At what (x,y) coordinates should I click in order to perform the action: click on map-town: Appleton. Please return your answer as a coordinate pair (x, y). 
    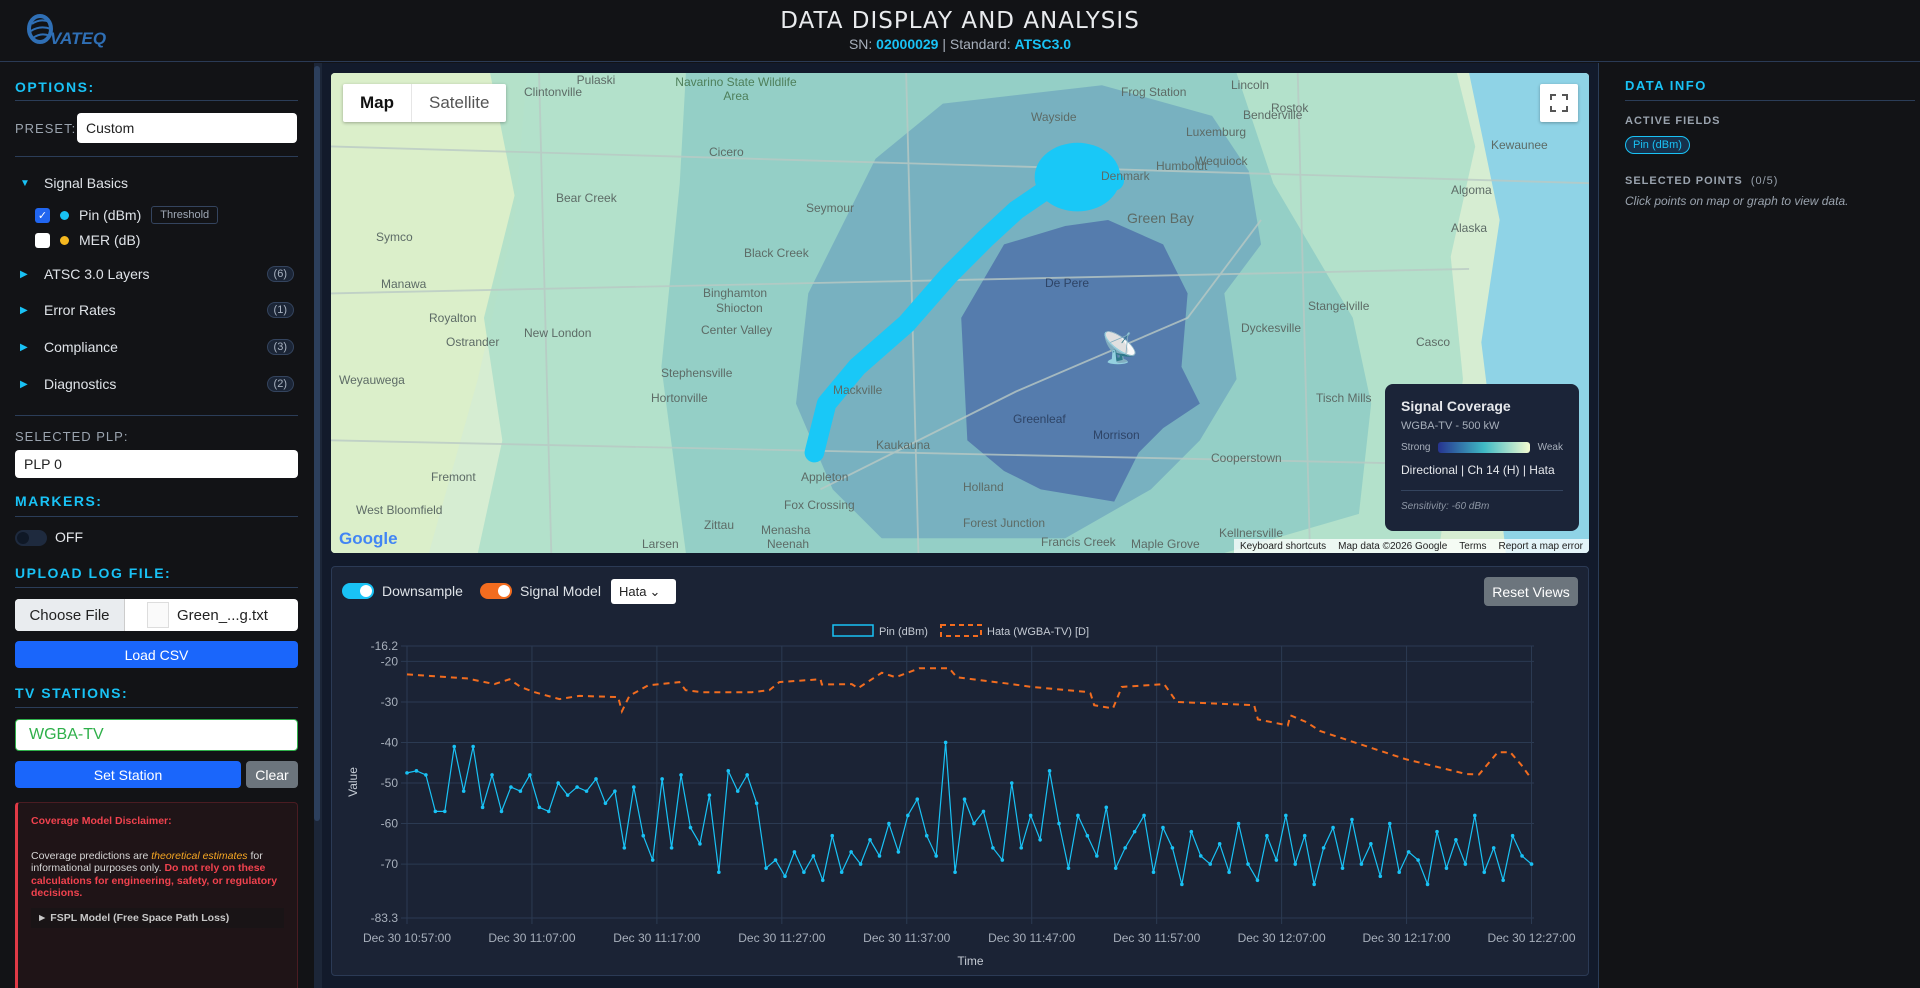
    Looking at the image, I should click on (825, 477).